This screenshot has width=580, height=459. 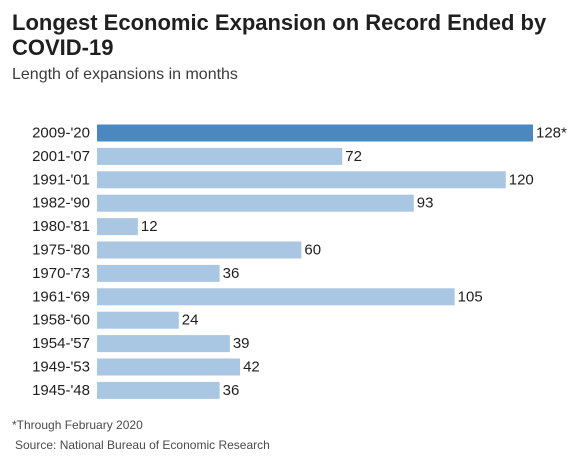 What do you see at coordinates (312, 250) in the screenshot?
I see `value-label: 60` at bounding box center [312, 250].